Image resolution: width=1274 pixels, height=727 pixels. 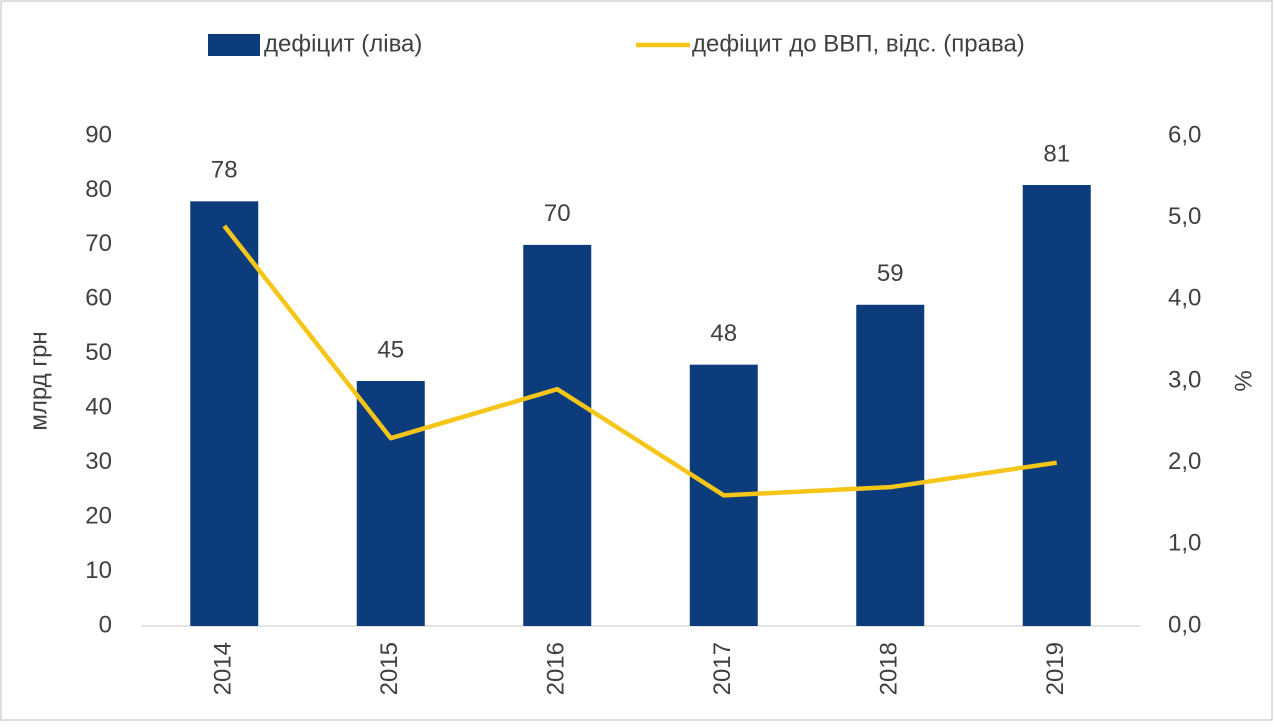 What do you see at coordinates (1184, 379) in the screenshot?
I see `y2-tick-label: 3,0` at bounding box center [1184, 379].